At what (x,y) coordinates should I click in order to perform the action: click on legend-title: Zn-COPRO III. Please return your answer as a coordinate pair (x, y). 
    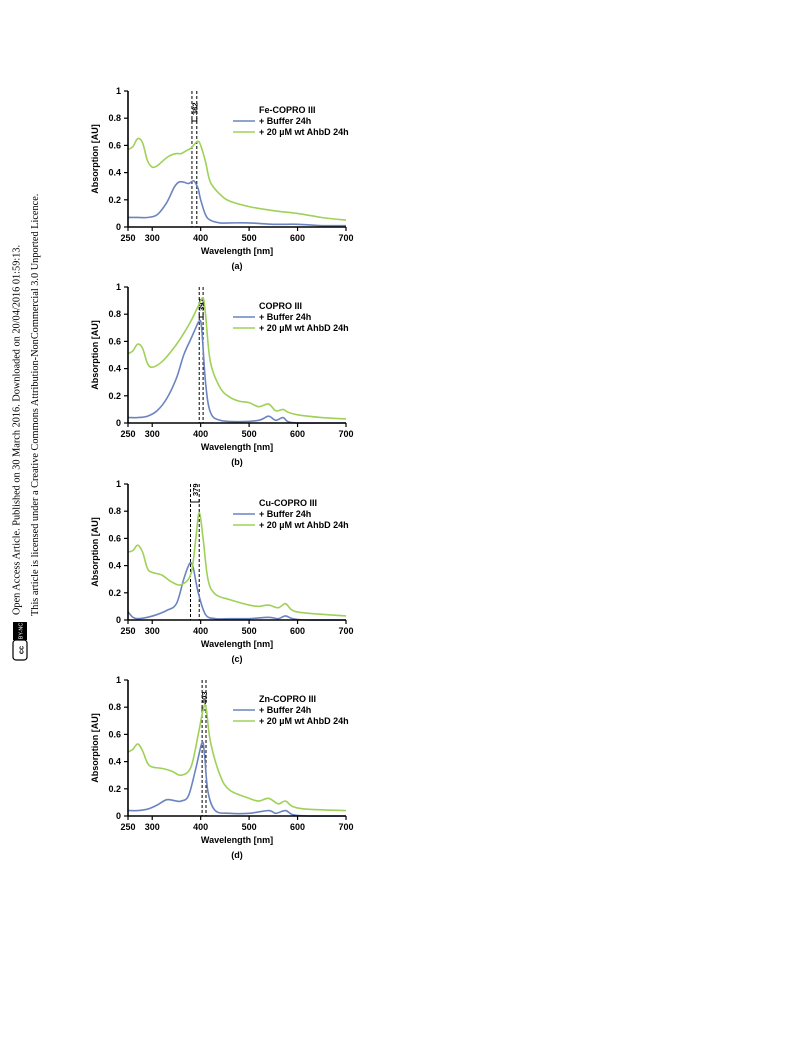
    Looking at the image, I should click on (287, 699).